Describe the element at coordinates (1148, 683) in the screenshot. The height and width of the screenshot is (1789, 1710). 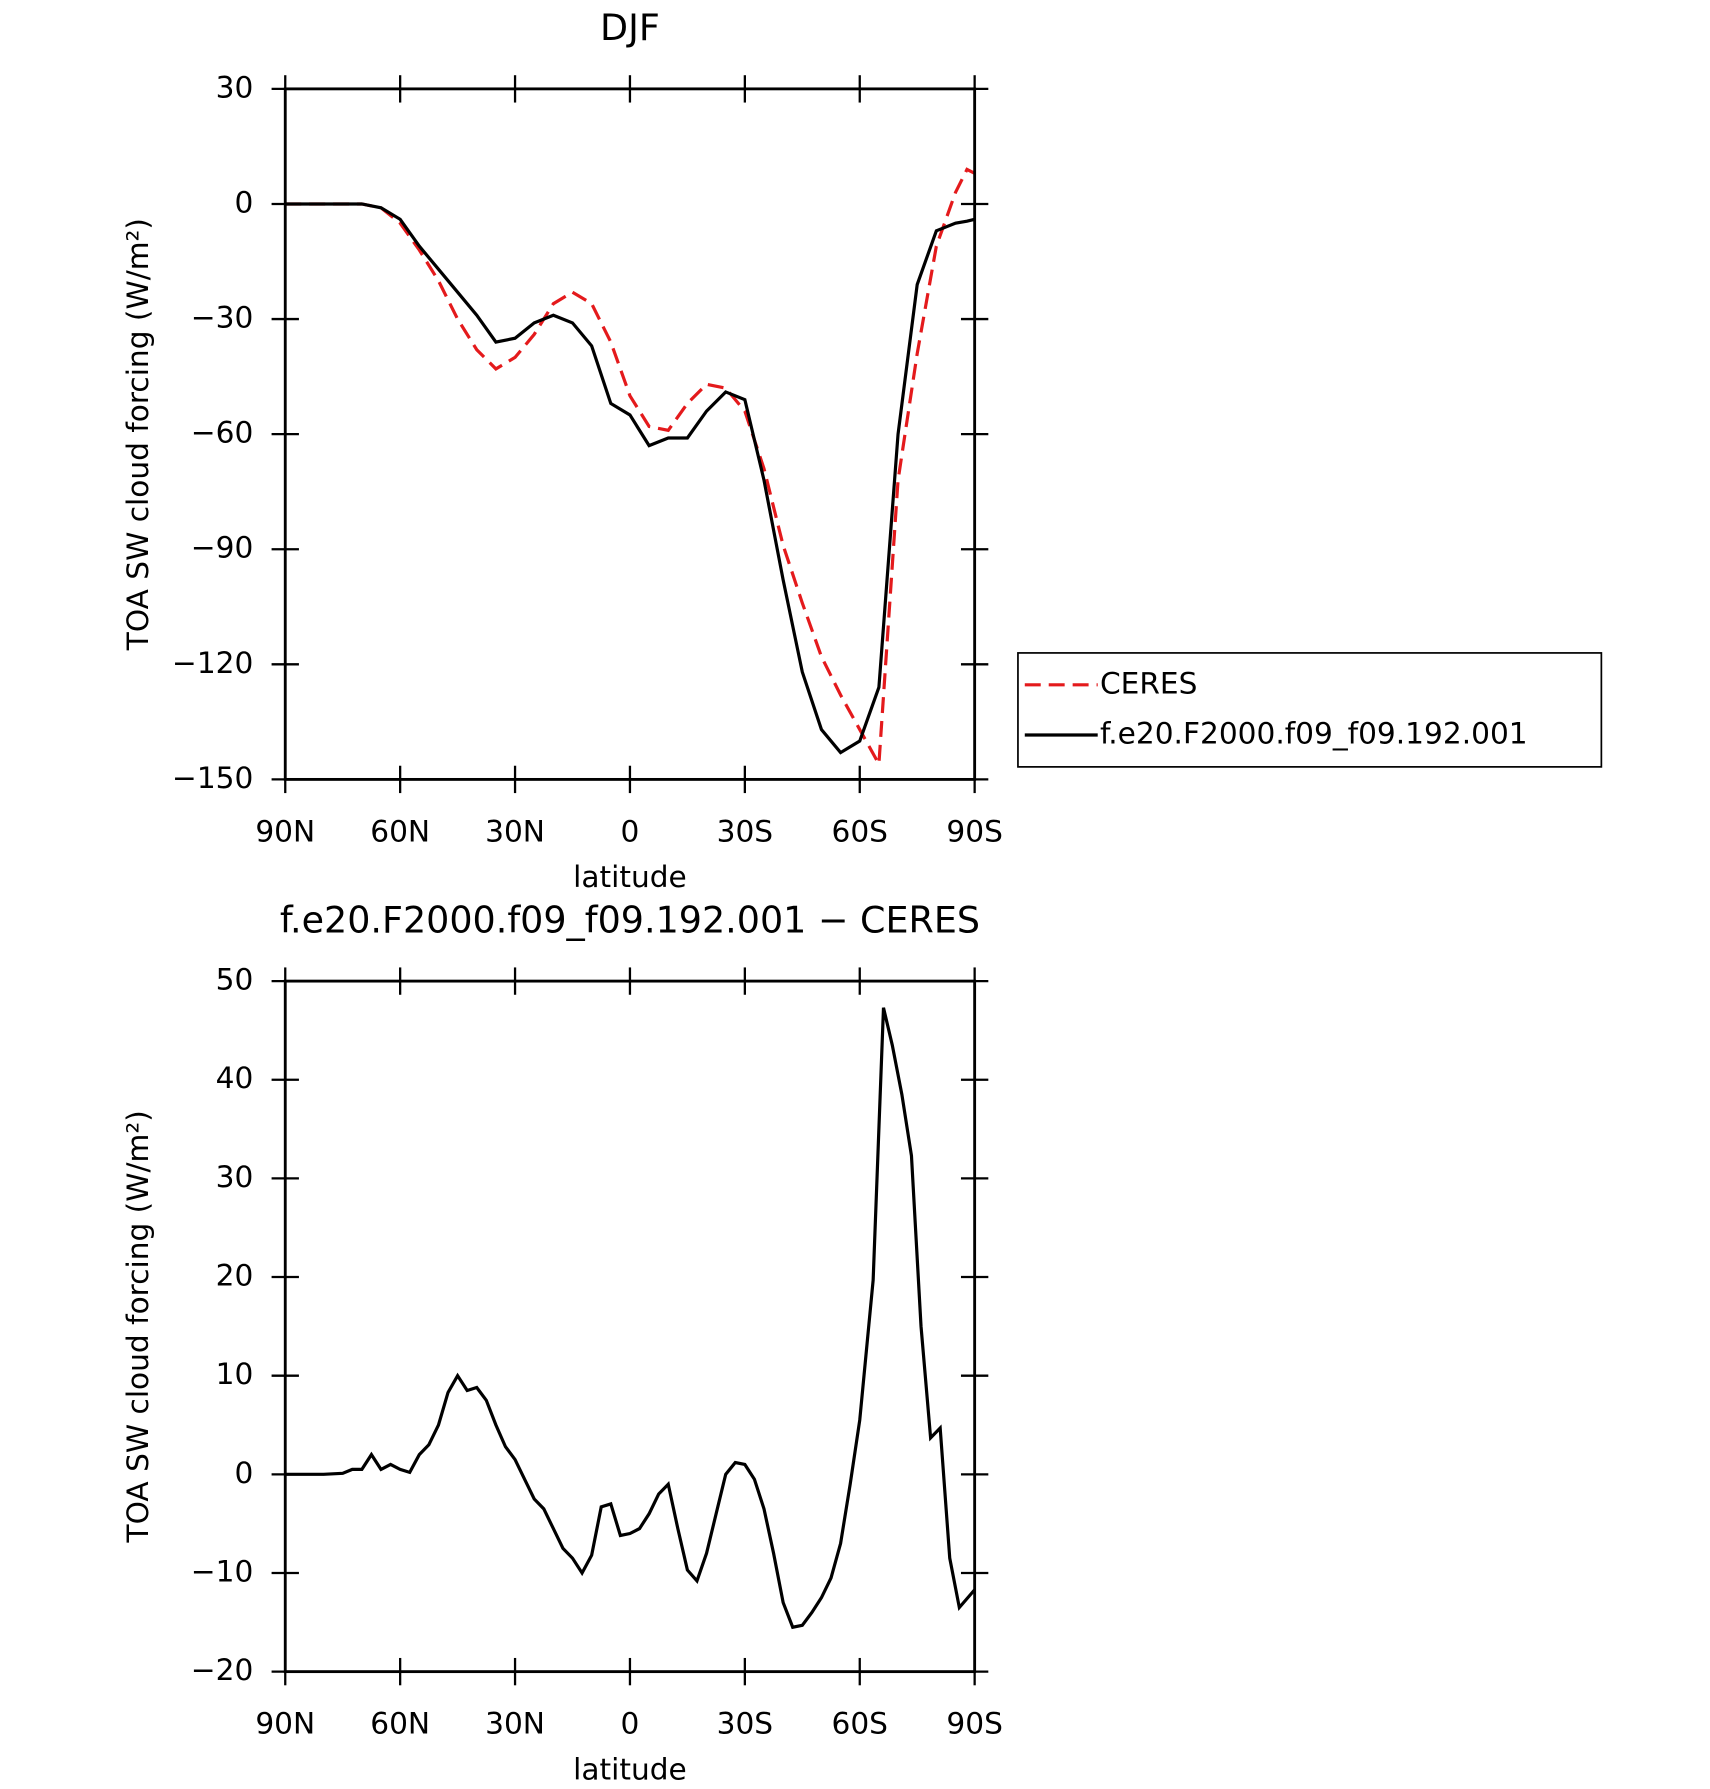
I see `legend-label: CERES` at that location.